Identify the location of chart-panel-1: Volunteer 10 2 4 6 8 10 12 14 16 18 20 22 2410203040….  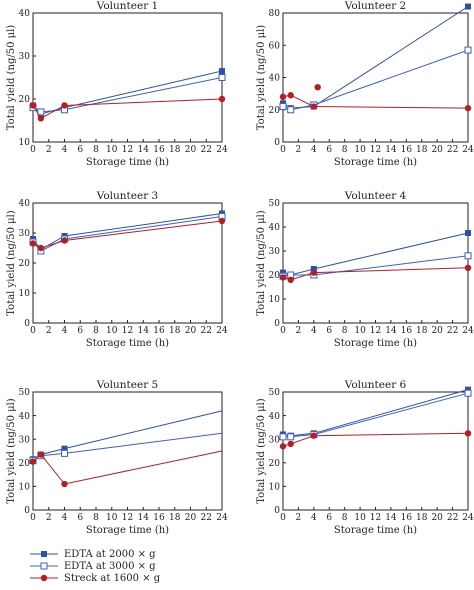
(117, 84).